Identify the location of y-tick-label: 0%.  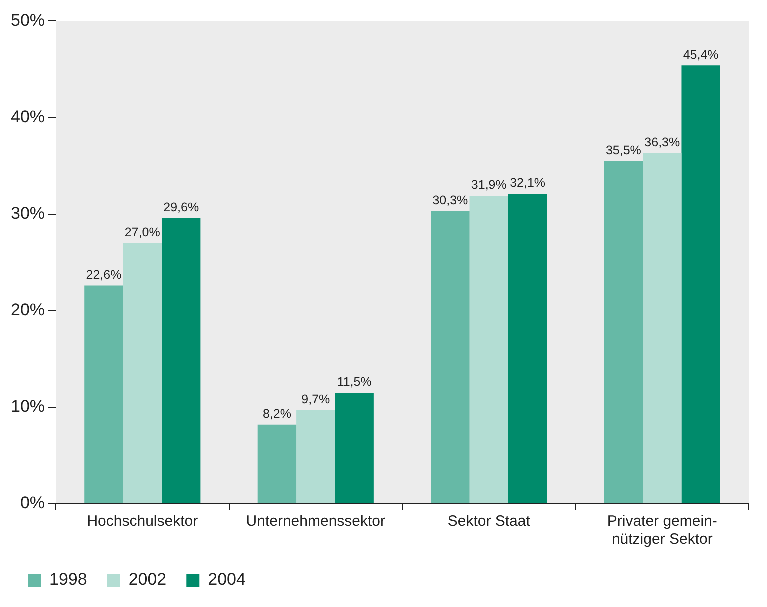
(33, 503).